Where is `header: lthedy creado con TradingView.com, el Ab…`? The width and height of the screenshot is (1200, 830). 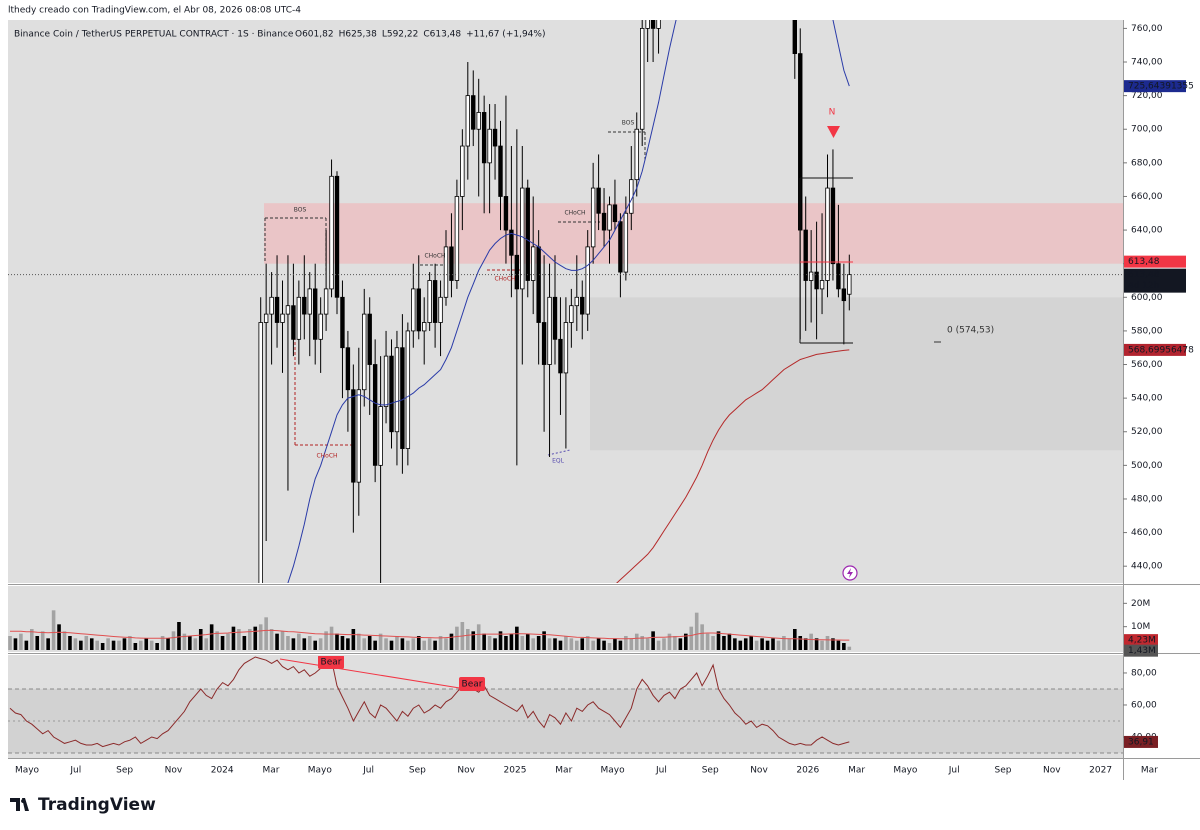 header: lthedy creado con TradingView.com, el Ab… is located at coordinates (154, 11).